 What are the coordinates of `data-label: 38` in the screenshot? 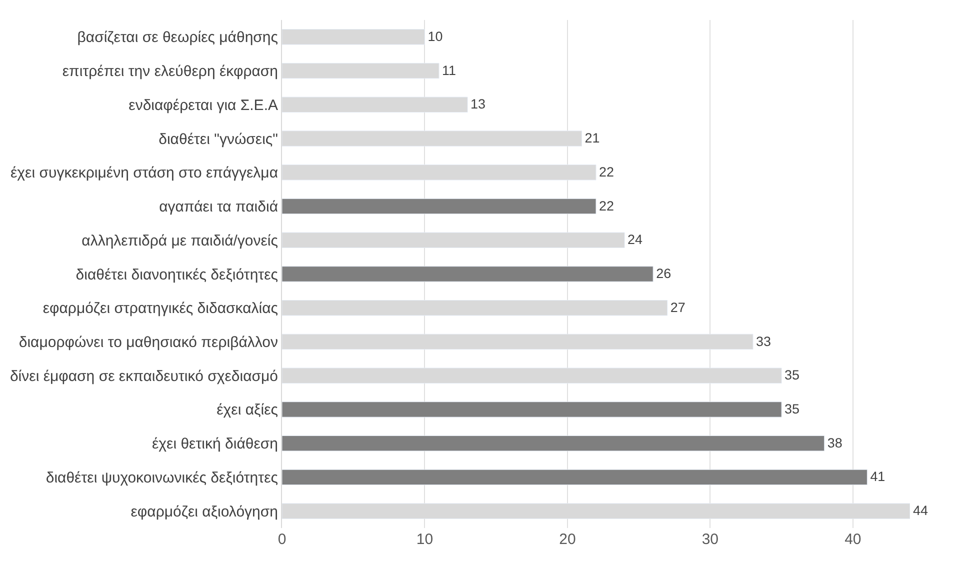 It's located at (834, 442).